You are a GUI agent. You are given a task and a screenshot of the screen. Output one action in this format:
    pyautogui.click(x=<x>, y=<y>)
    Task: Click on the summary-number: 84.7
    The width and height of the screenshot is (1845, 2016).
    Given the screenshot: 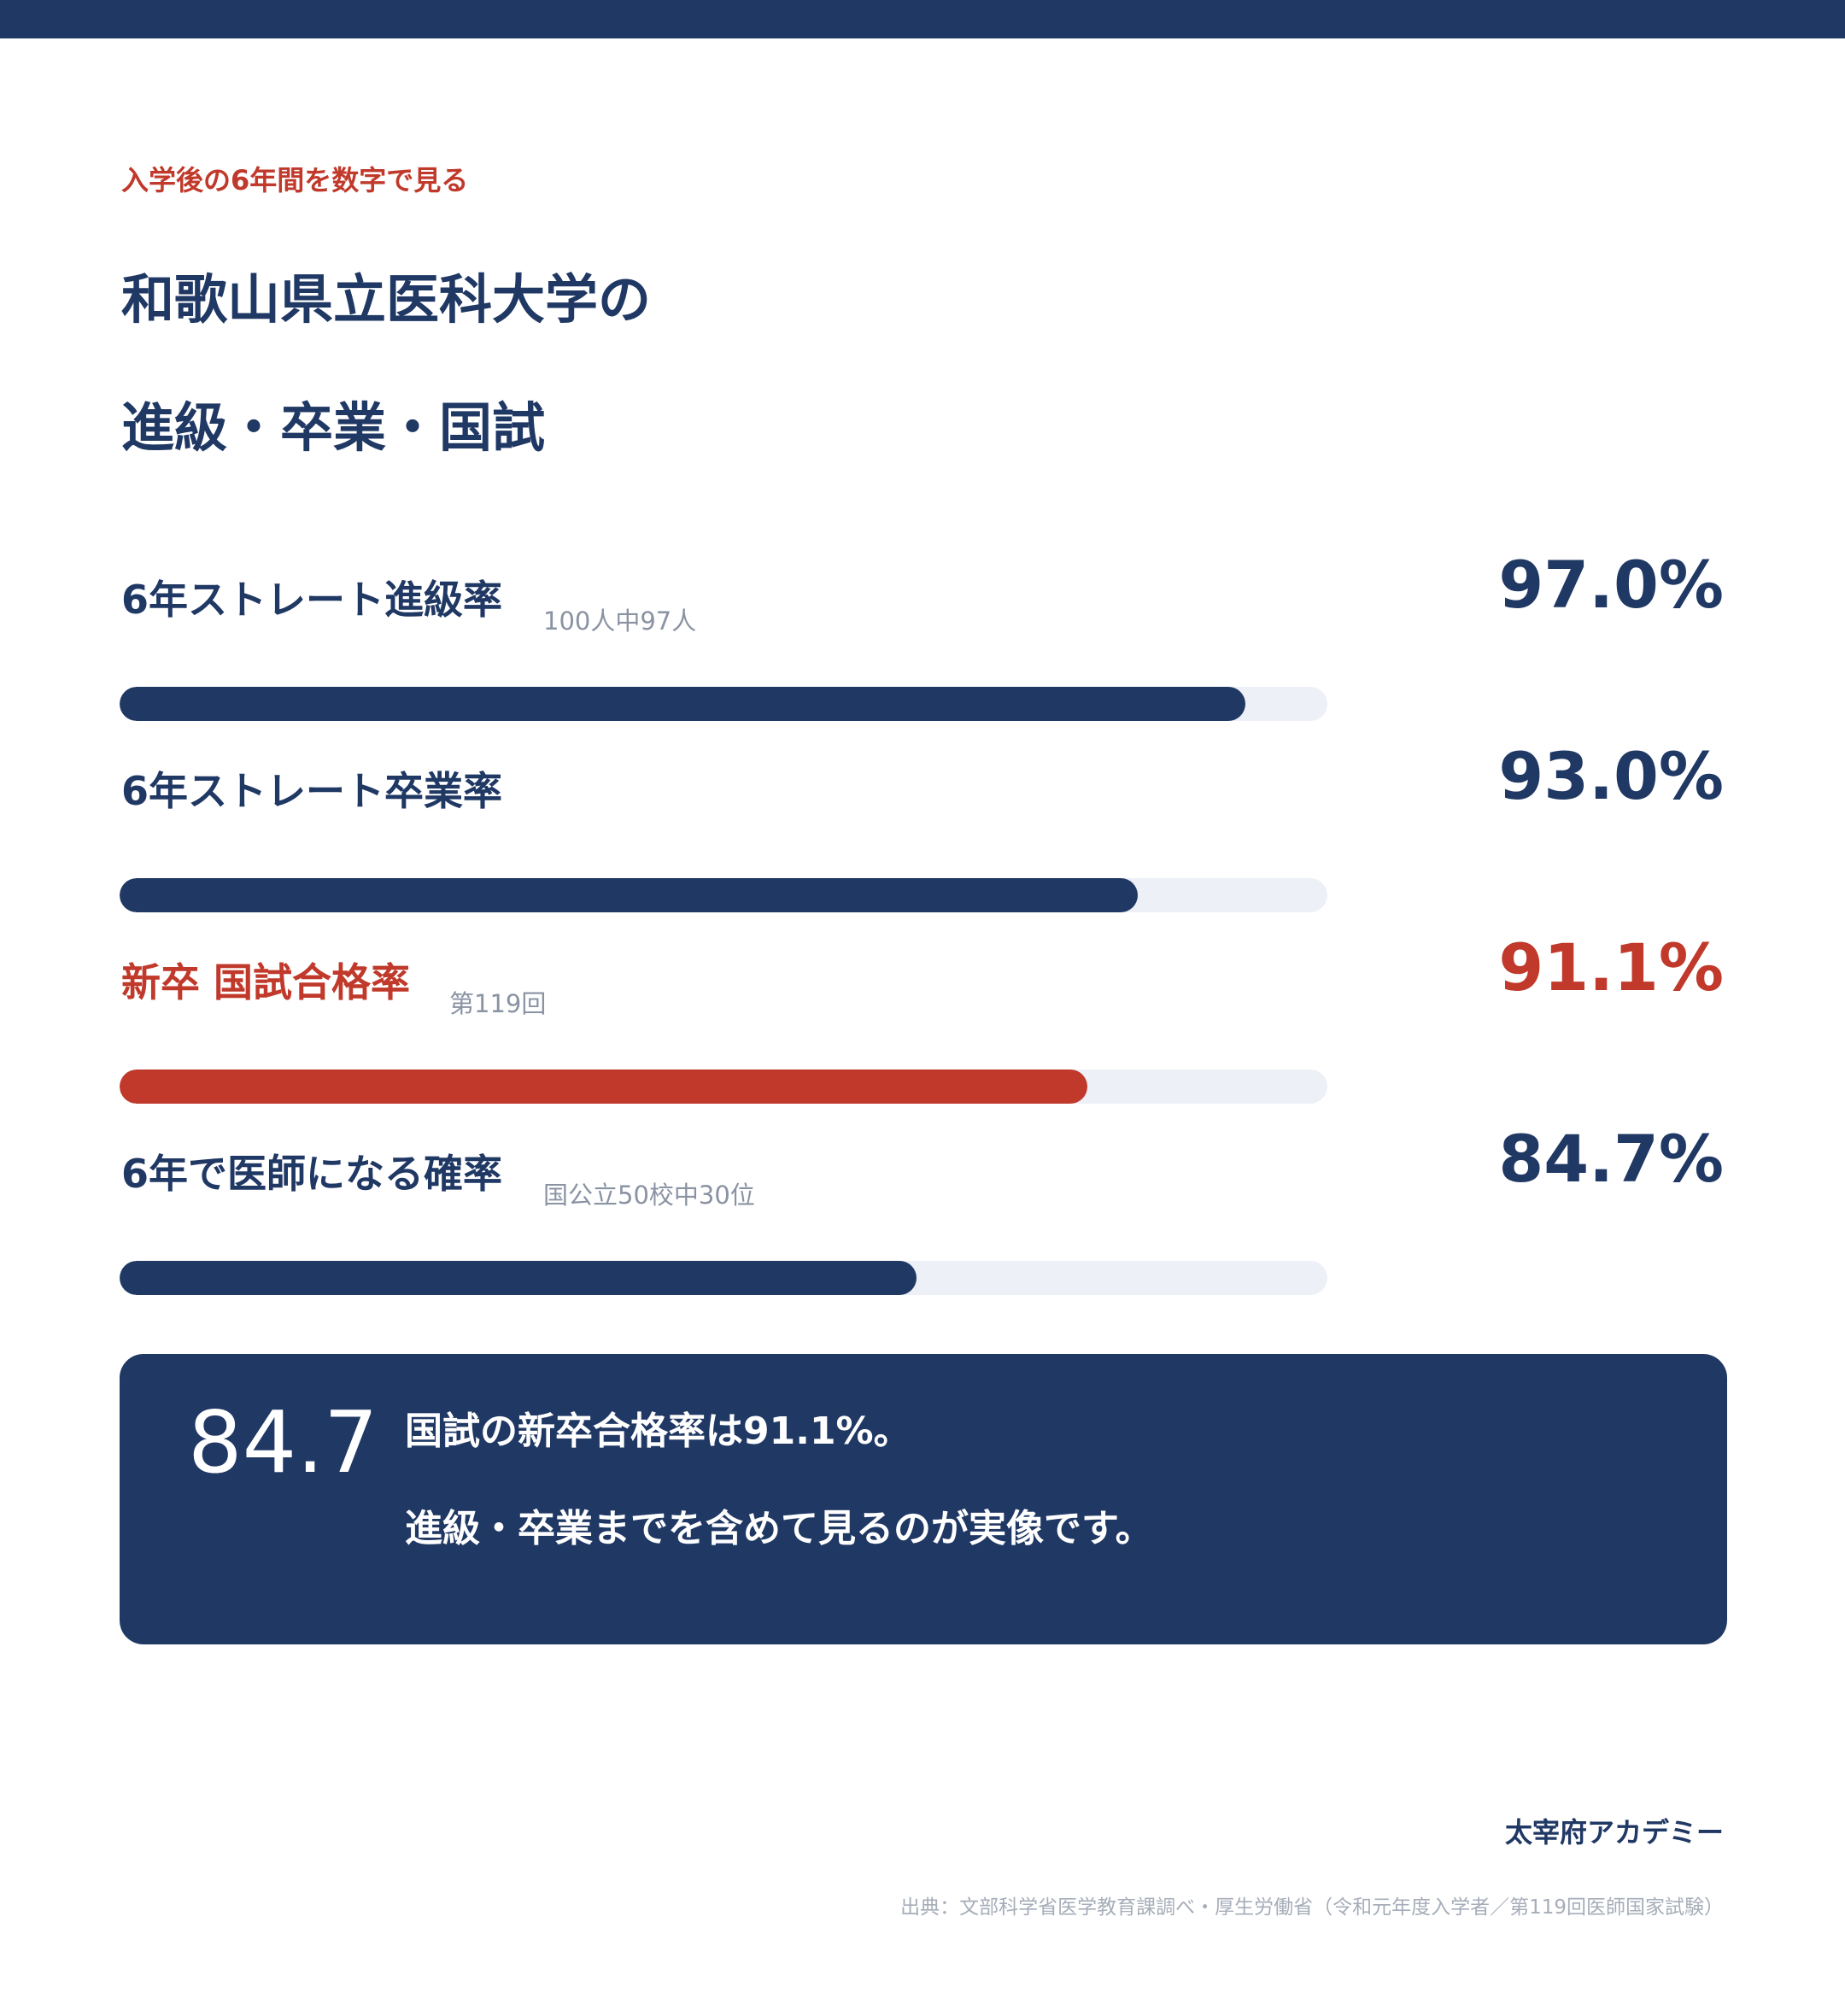 What is the action you would take?
    pyautogui.click(x=283, y=1442)
    